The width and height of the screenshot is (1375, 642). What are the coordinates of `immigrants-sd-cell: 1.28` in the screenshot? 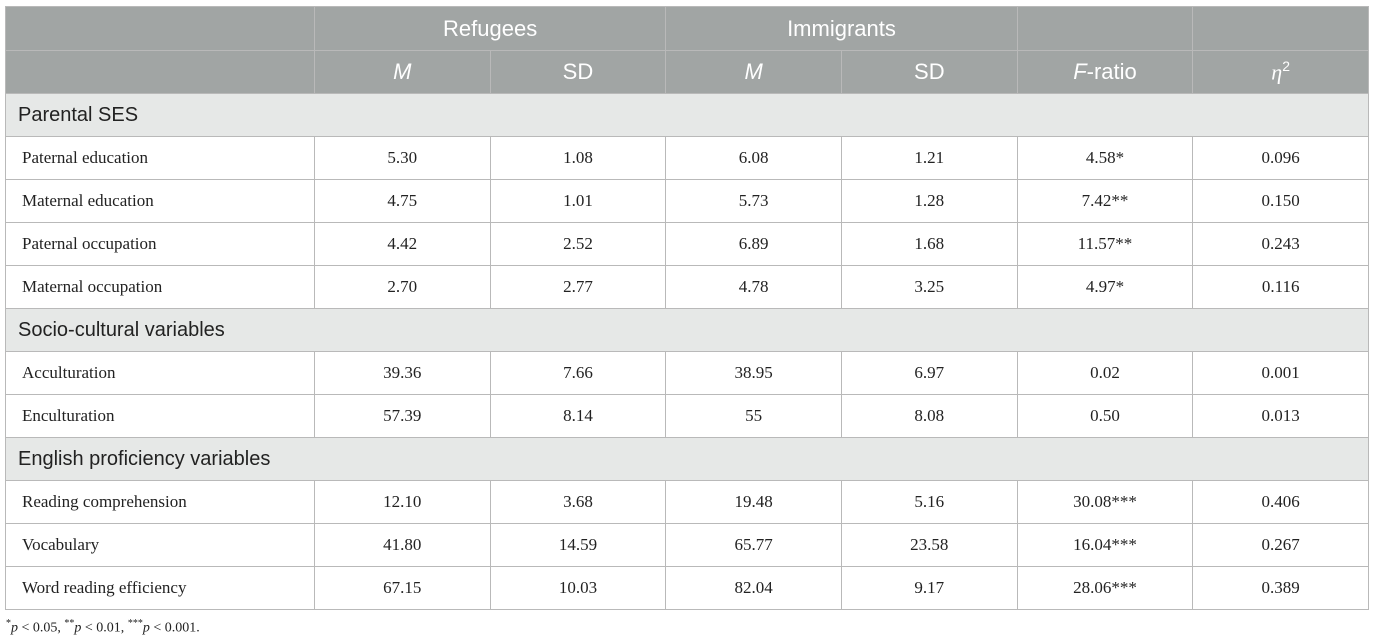 It's located at (929, 201).